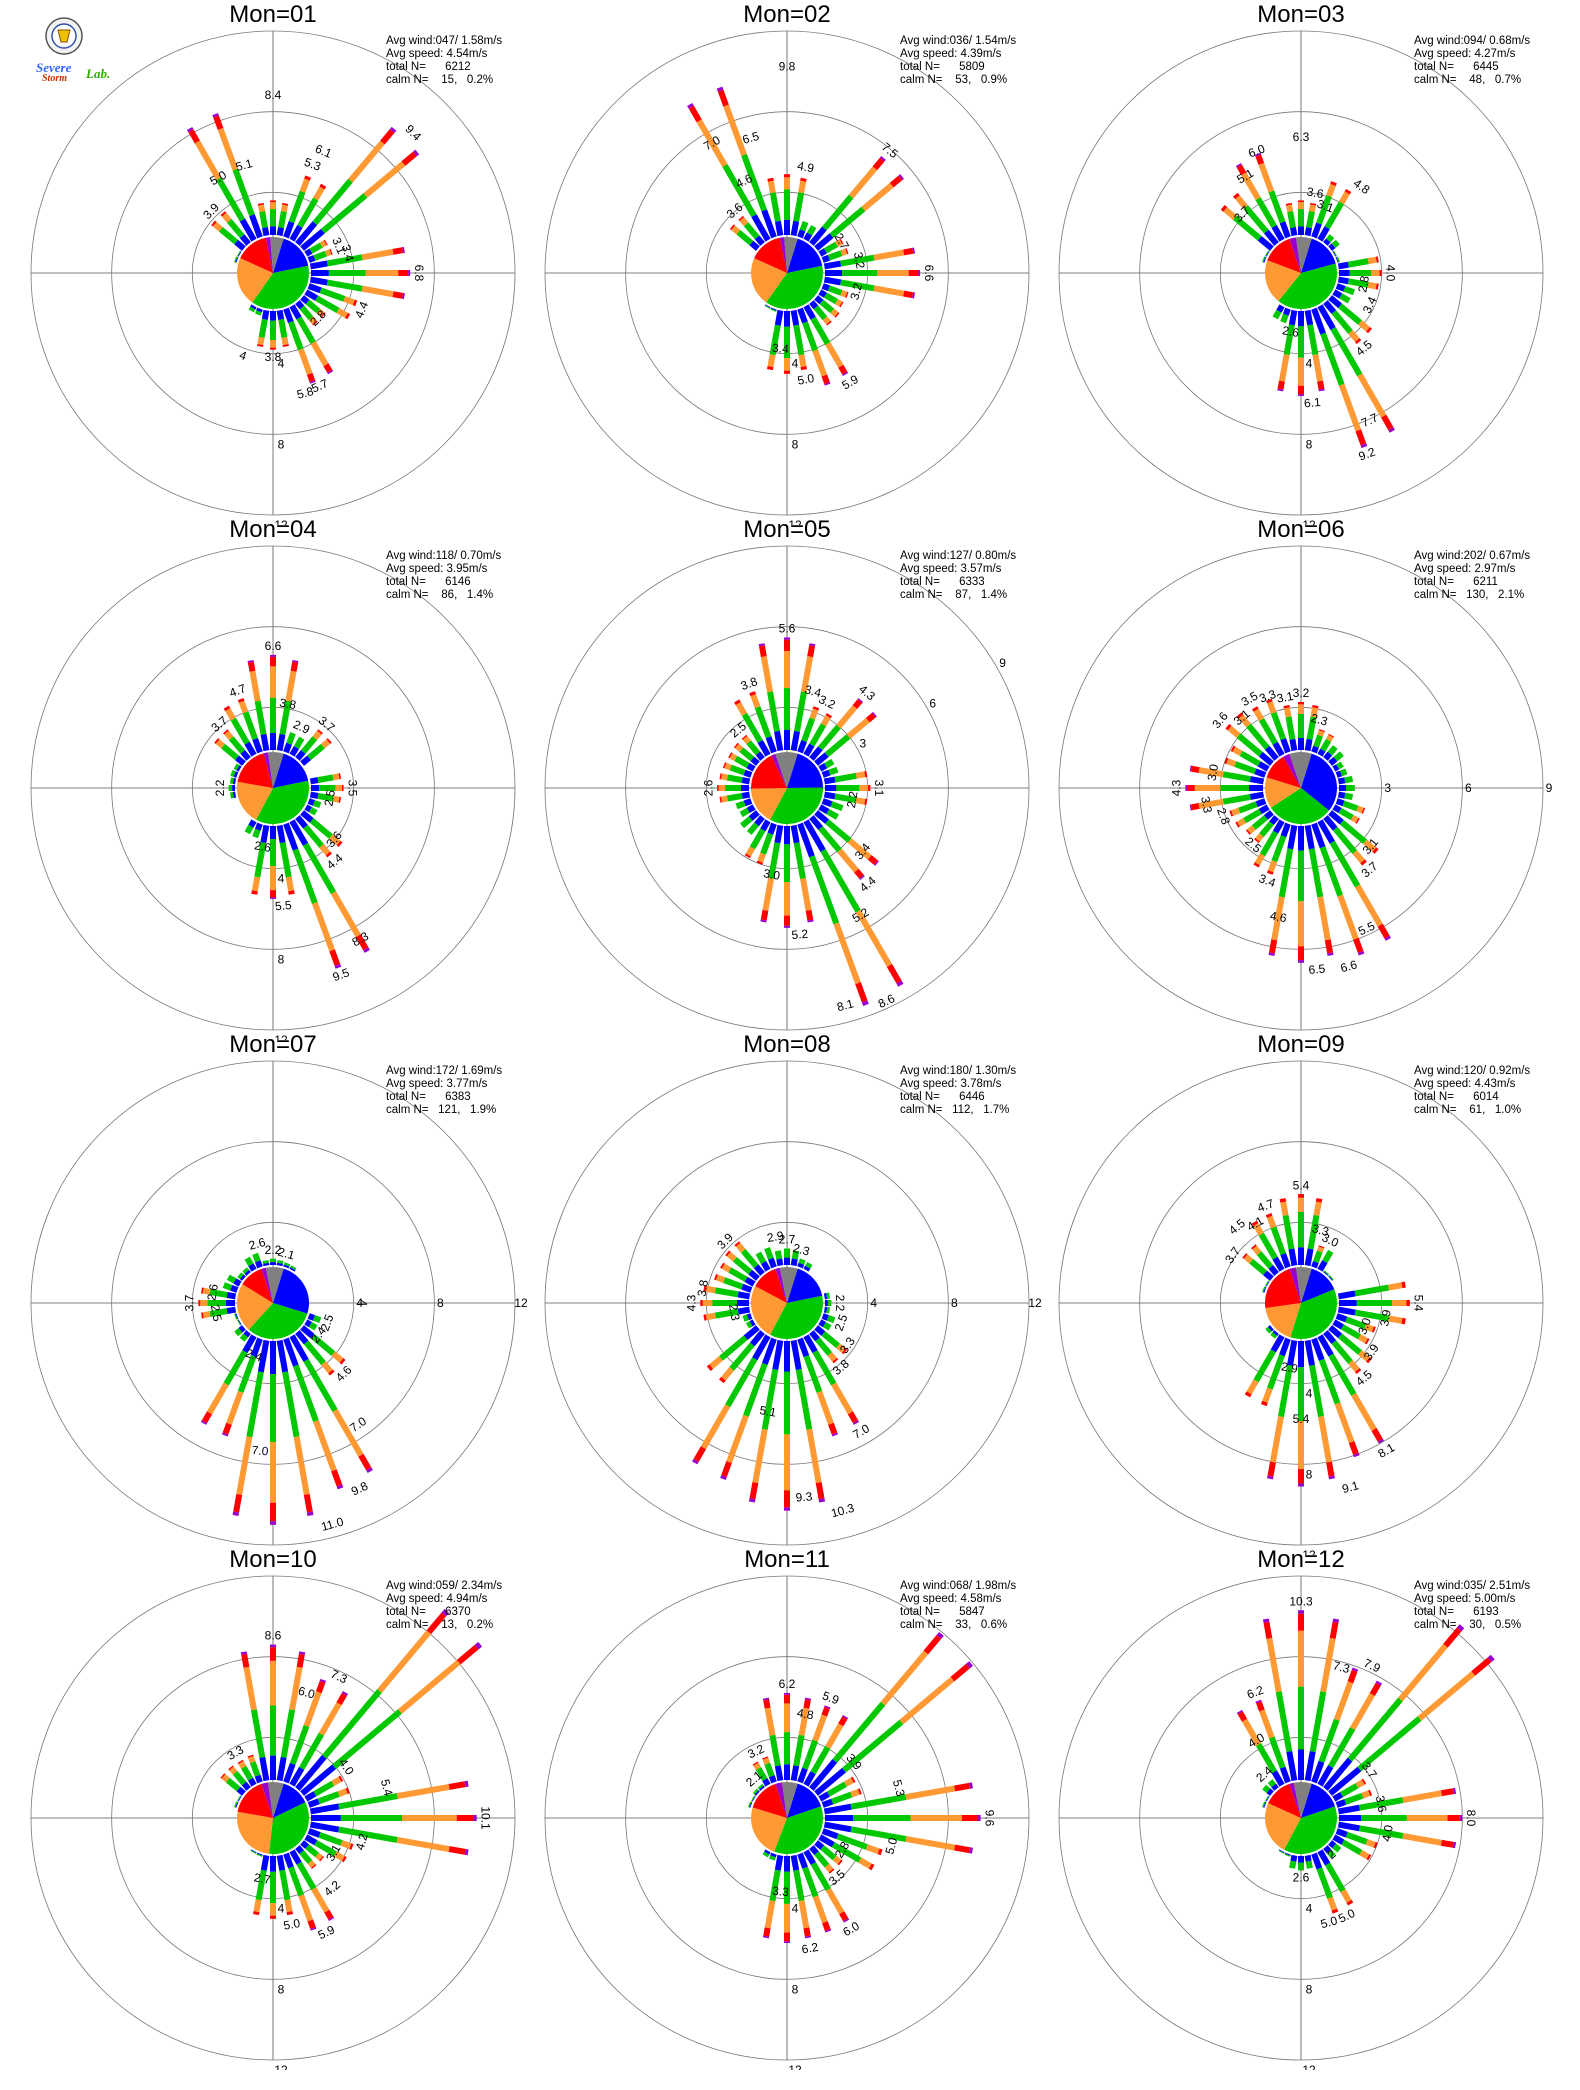 This screenshot has height=2090, width=1580. Describe the element at coordinates (242, 356) in the screenshot. I see `petal-label: 4` at that location.